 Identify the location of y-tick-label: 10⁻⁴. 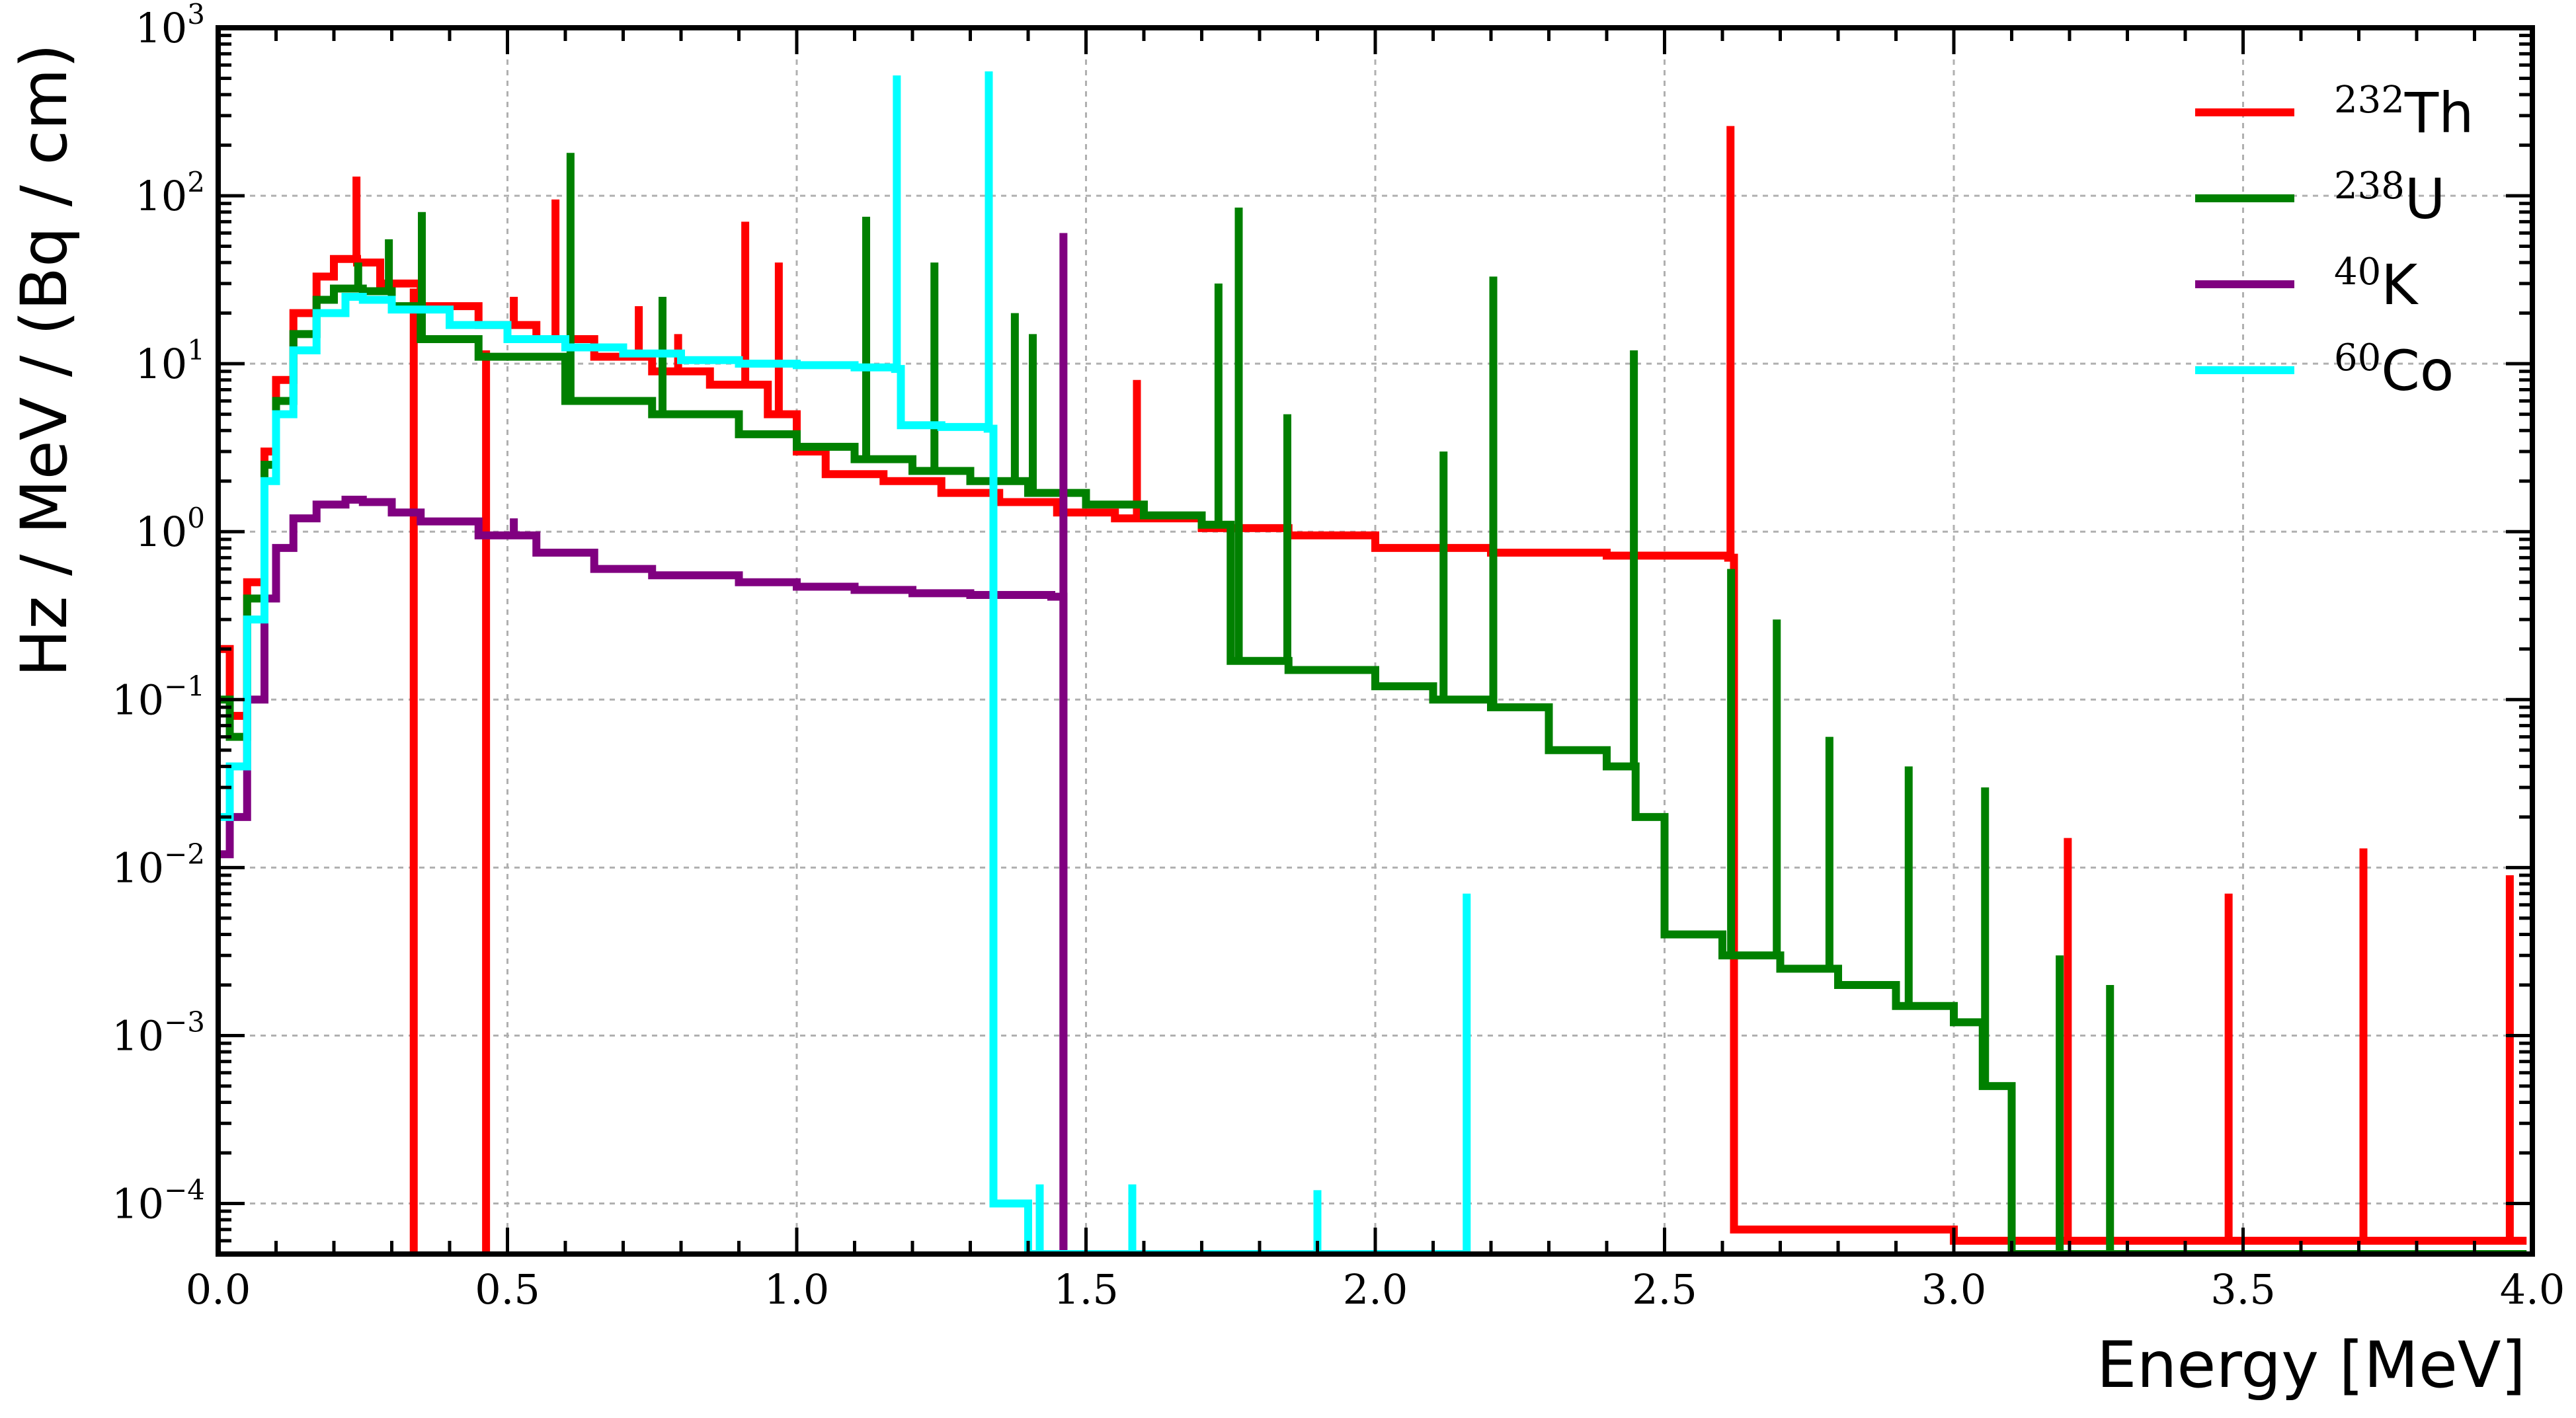
(158, 1201).